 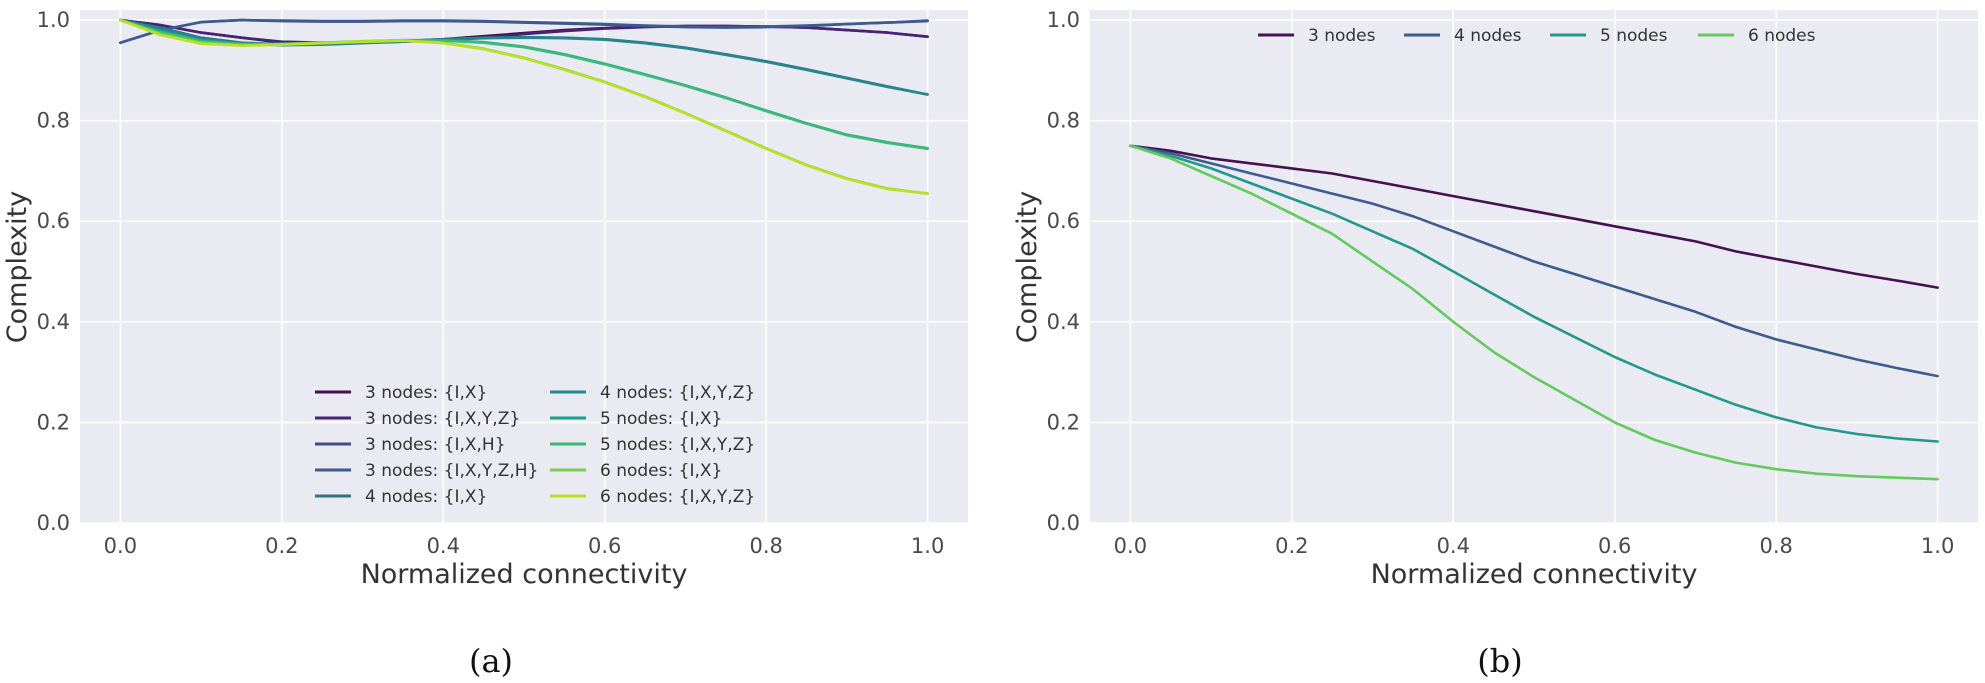 I want to click on x-ticks-b: 0.0 0.2 0.4 0.6 0.8 1.0, so click(x=1534, y=546).